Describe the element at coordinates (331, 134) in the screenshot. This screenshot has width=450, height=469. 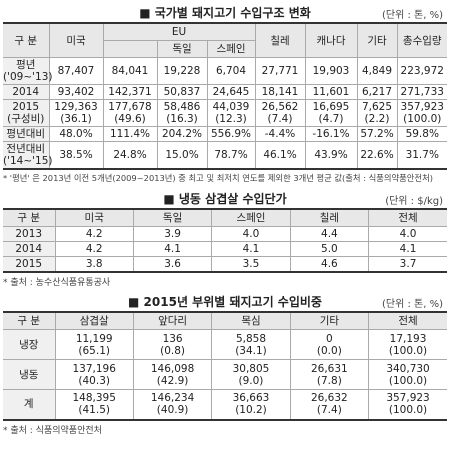
I see `cell-line: -16.1%` at that location.